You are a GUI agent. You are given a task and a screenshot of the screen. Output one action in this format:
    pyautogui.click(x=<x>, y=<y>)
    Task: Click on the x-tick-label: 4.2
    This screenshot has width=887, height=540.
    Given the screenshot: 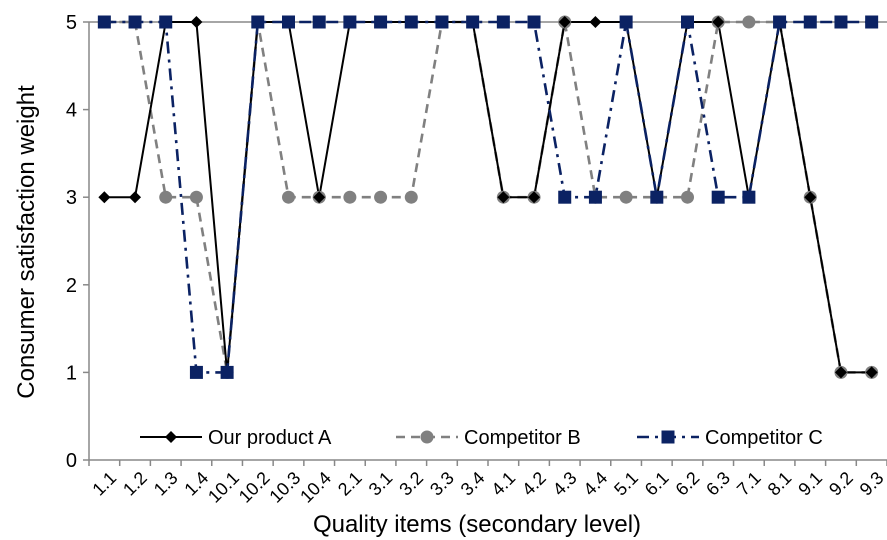 What is the action you would take?
    pyautogui.click(x=534, y=484)
    